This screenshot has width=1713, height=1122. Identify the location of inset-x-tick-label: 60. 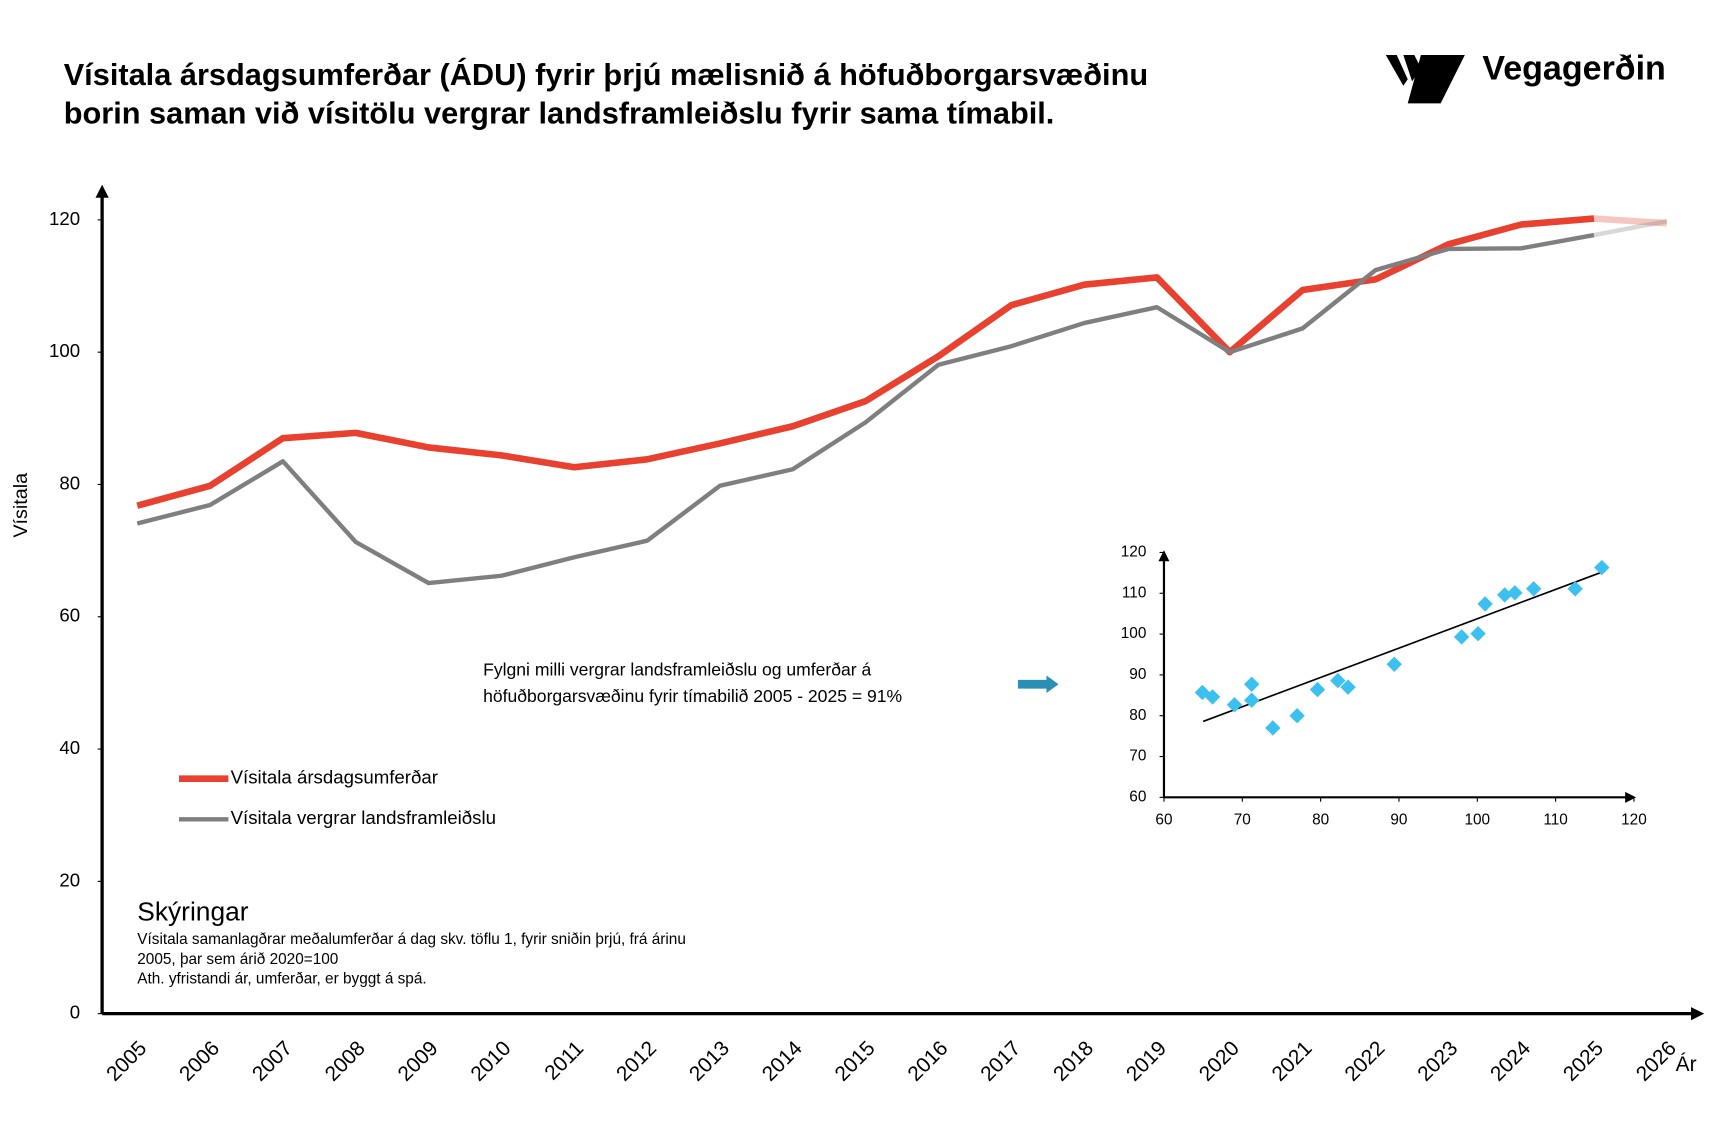
(1163, 819).